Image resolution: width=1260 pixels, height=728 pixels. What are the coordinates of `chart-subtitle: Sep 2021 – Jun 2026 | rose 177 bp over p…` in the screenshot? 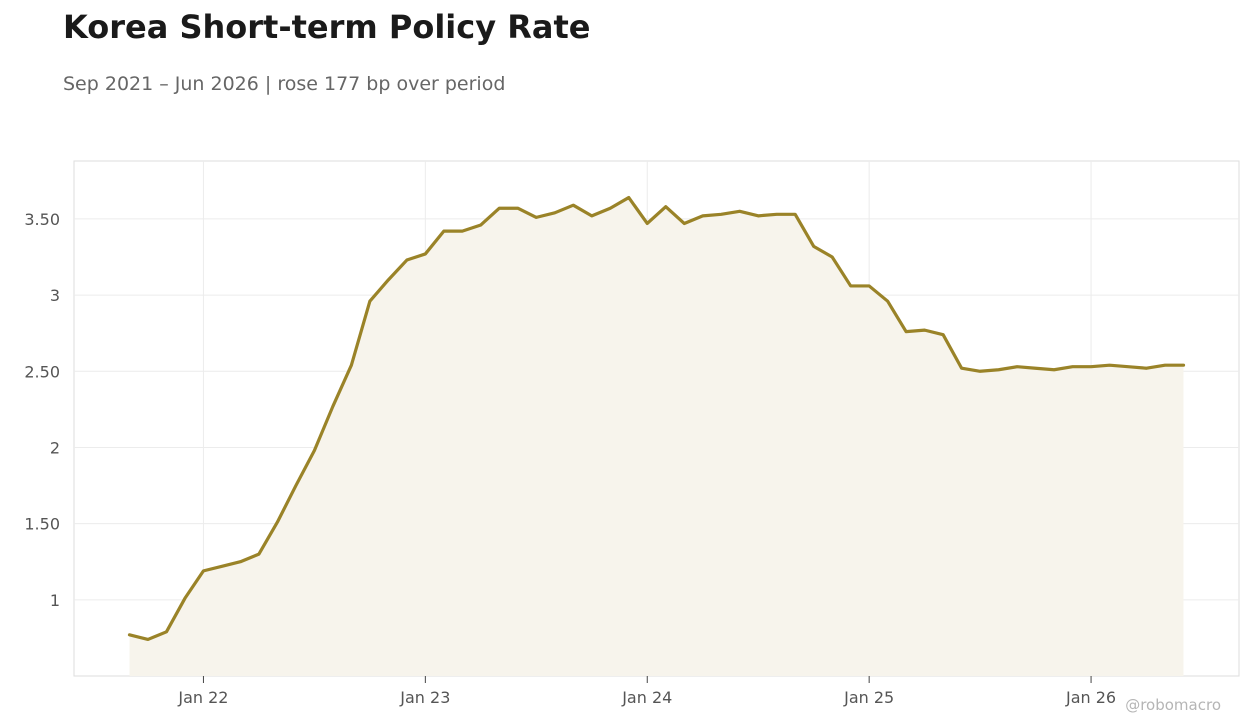 It's located at (284, 84).